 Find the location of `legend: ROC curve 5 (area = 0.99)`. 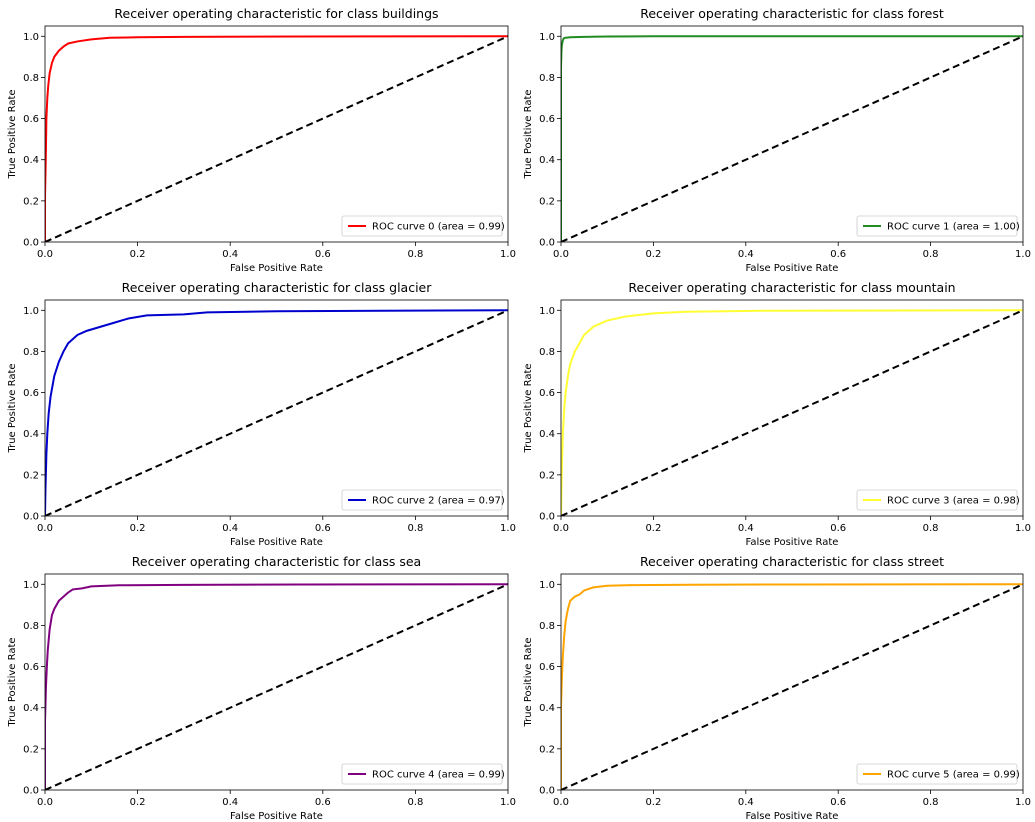

legend: ROC curve 5 (area = 0.99) is located at coordinates (938, 774).